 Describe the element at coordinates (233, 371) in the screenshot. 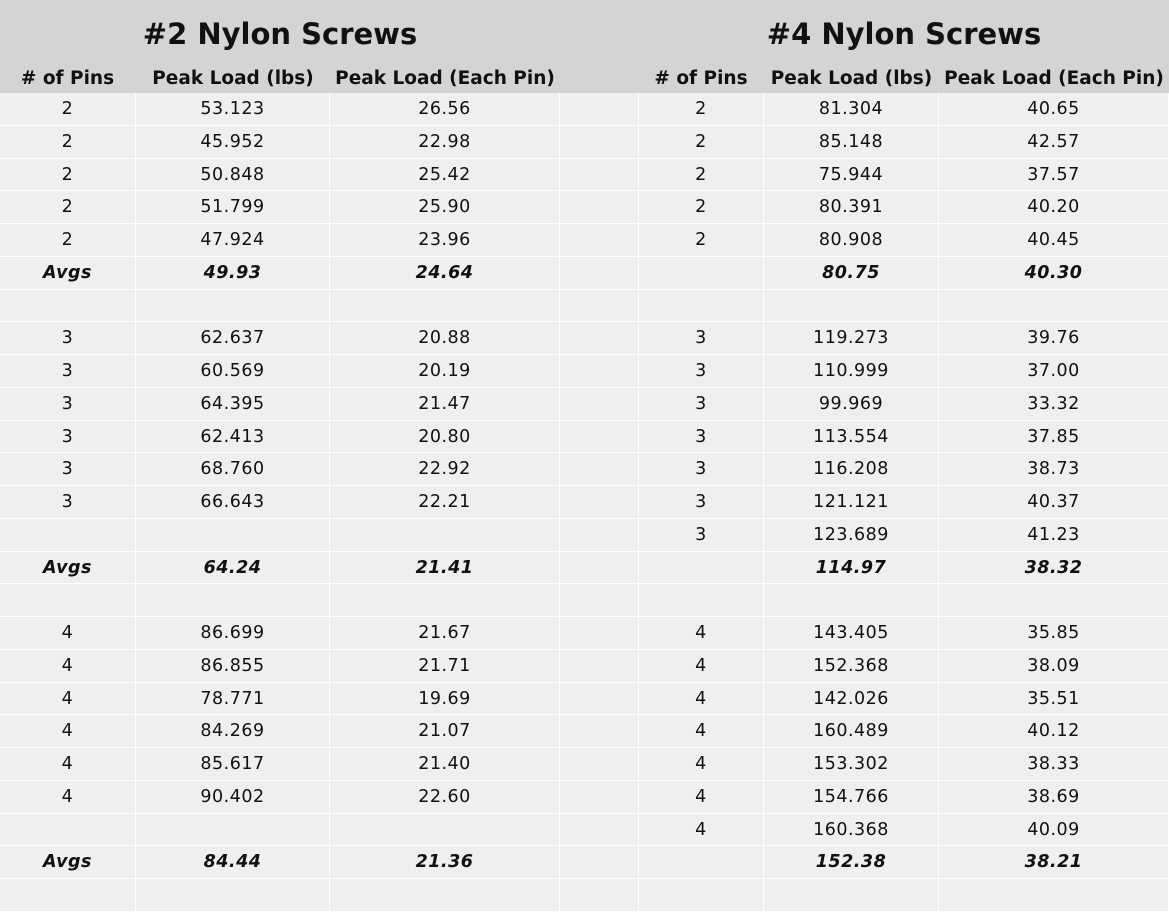

I see `nylon-2-peak-load-cell: 60.569` at that location.